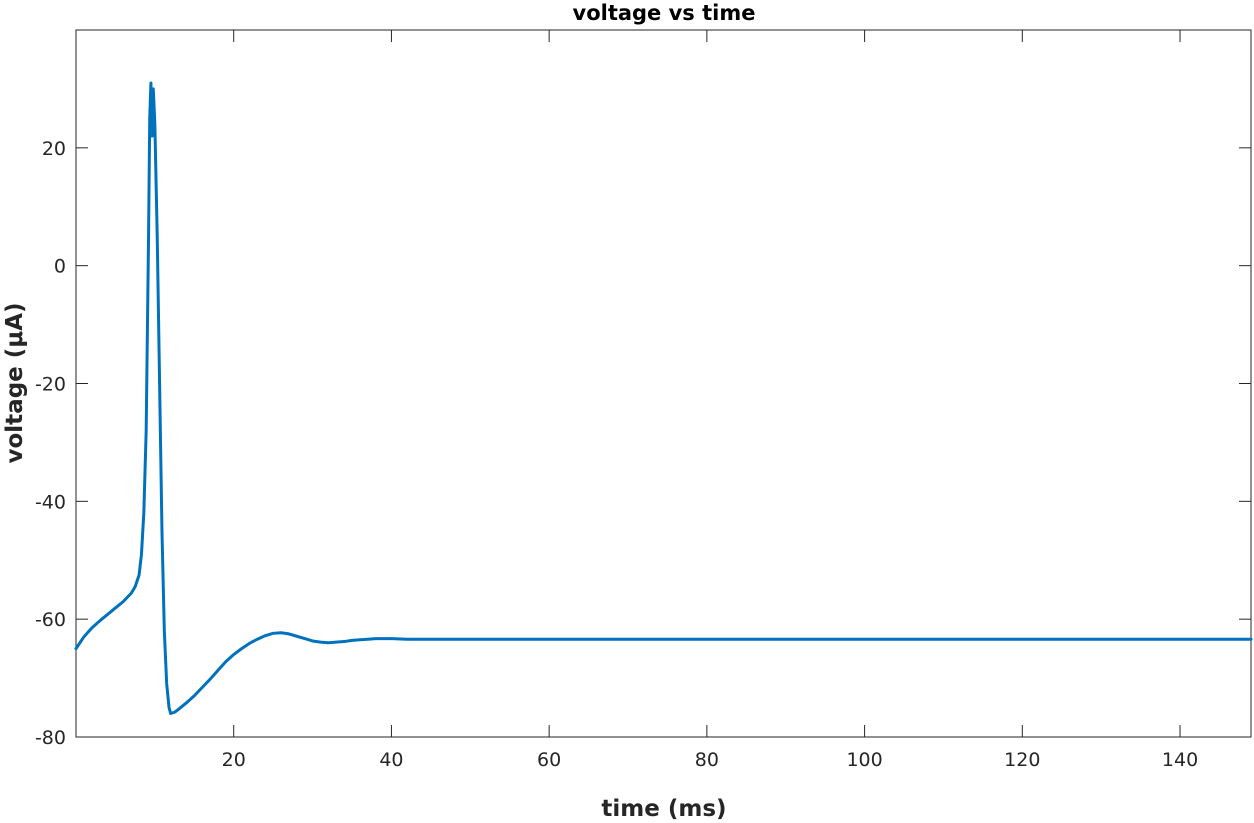 Image resolution: width=1254 pixels, height=823 pixels. I want to click on y-tick-label: 20, so click(54, 149).